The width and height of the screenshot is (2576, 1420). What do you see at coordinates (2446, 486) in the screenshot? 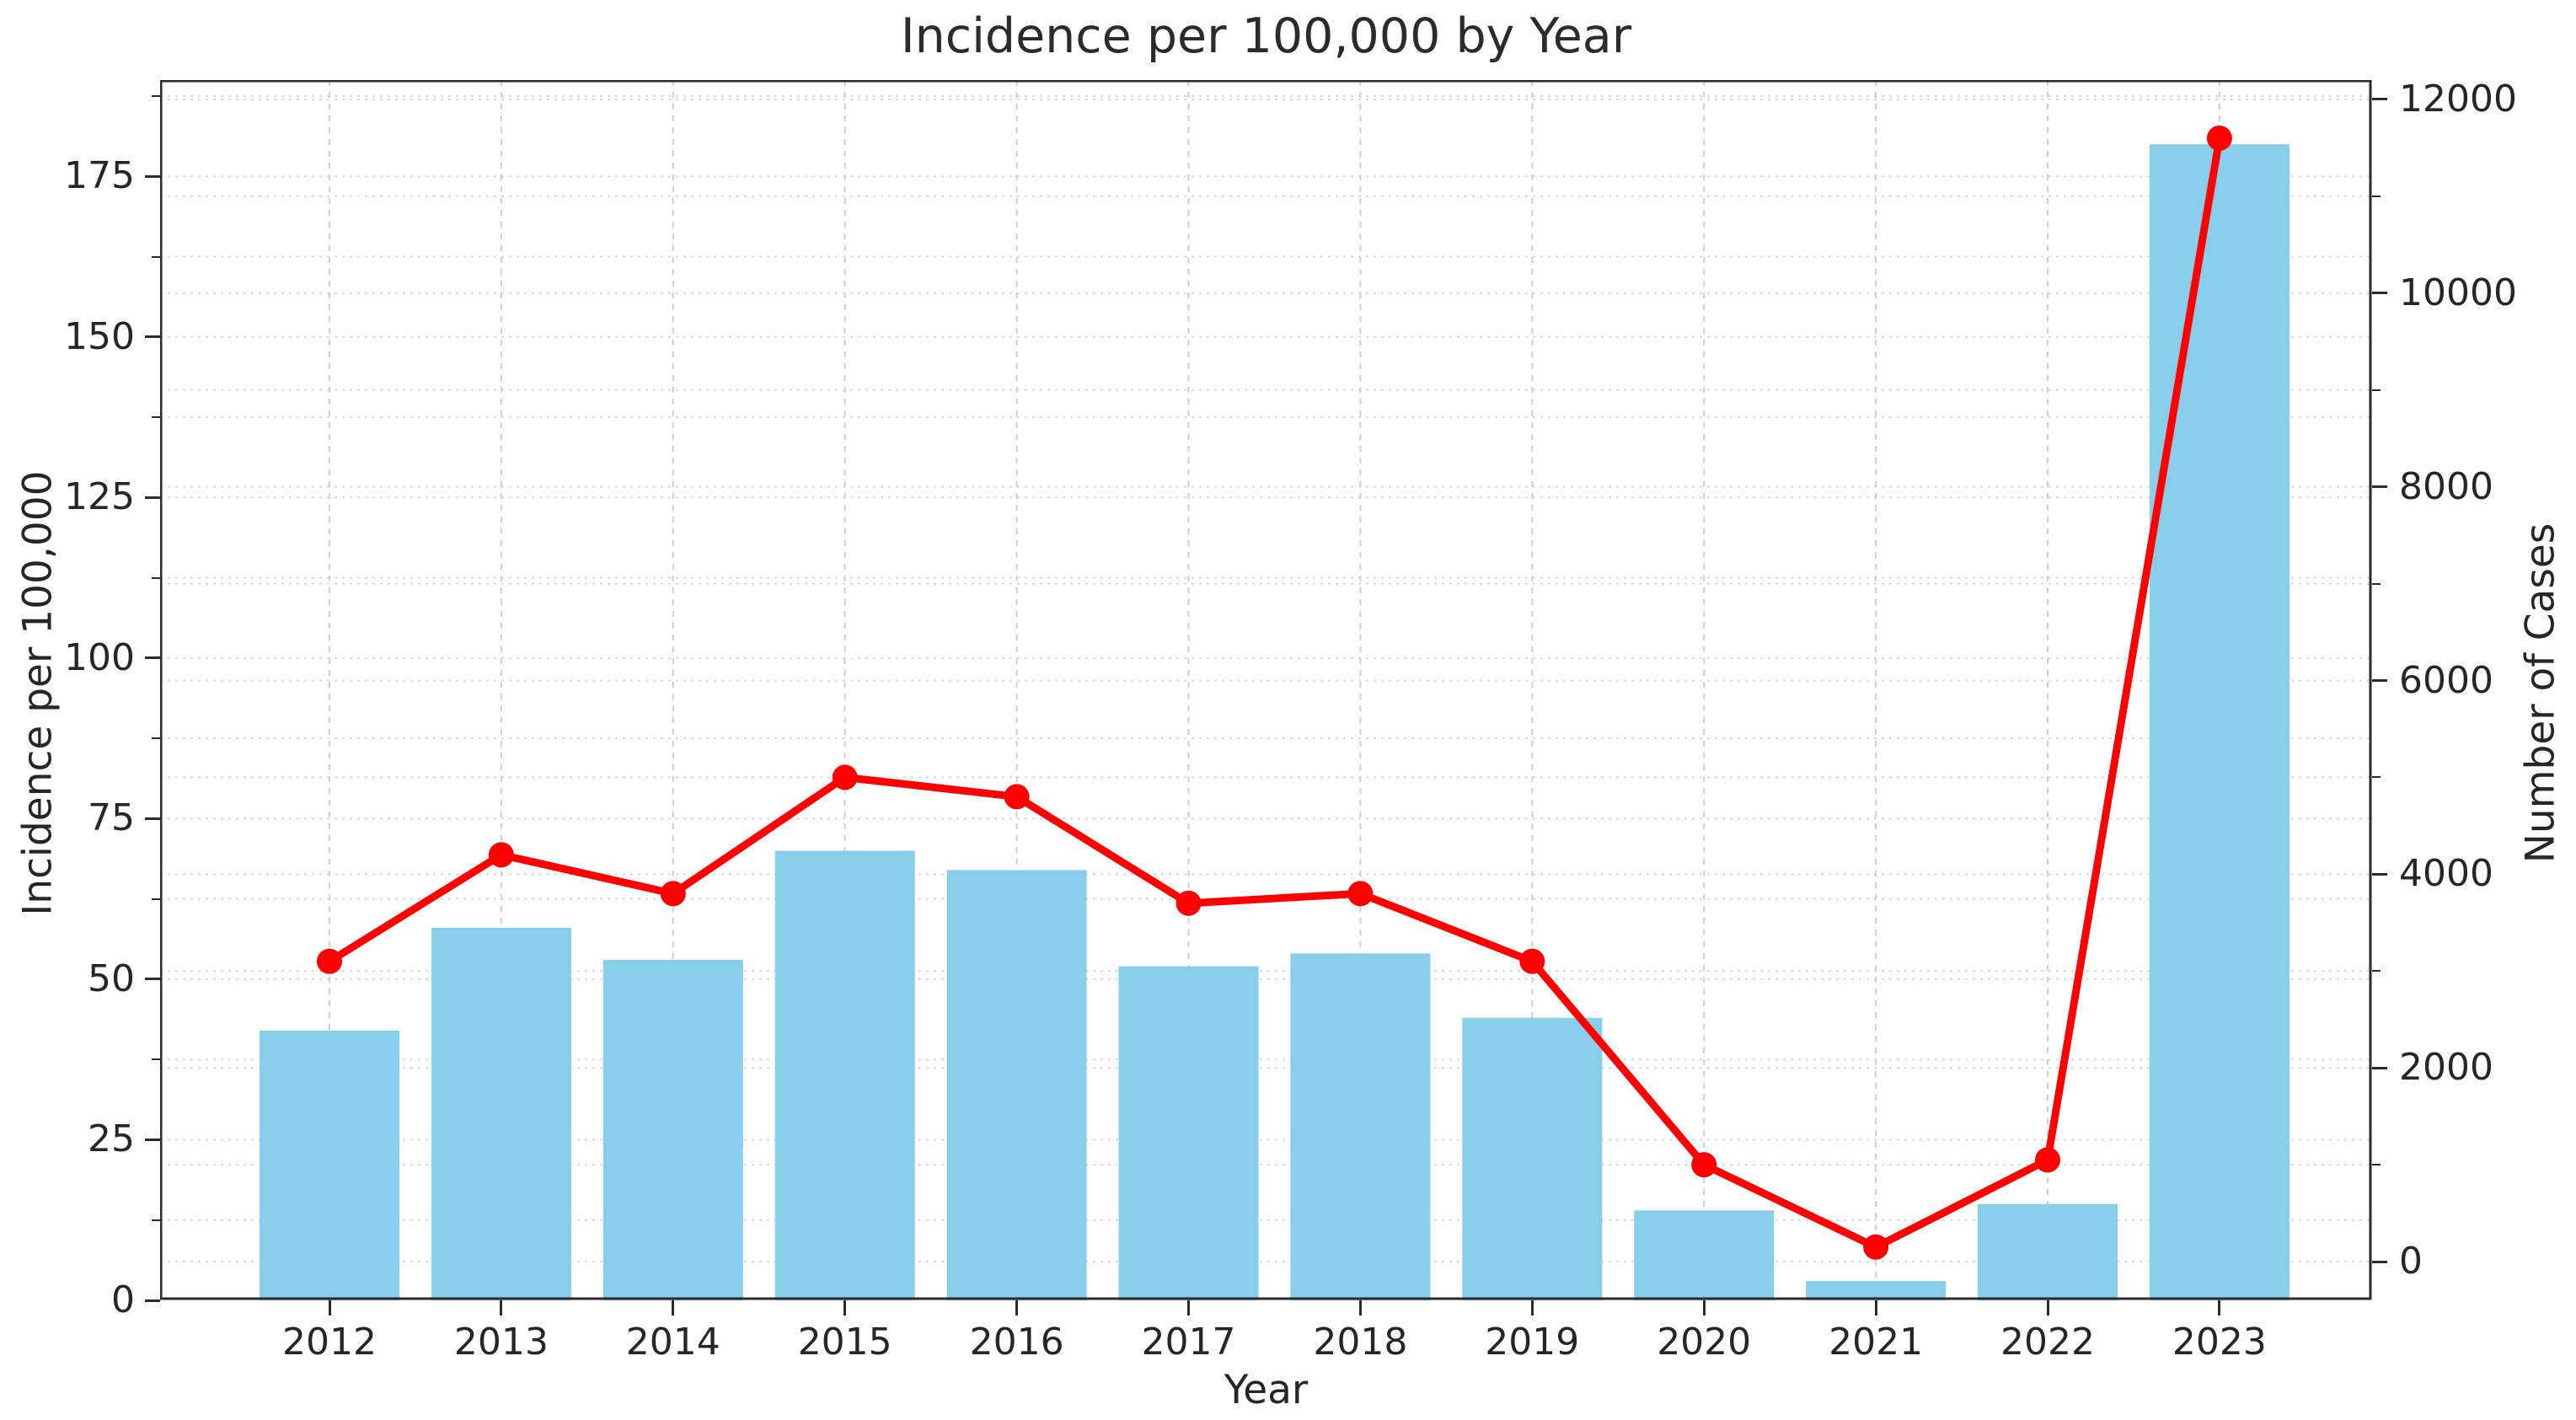
I see `y-right-tick-label: 8000` at bounding box center [2446, 486].